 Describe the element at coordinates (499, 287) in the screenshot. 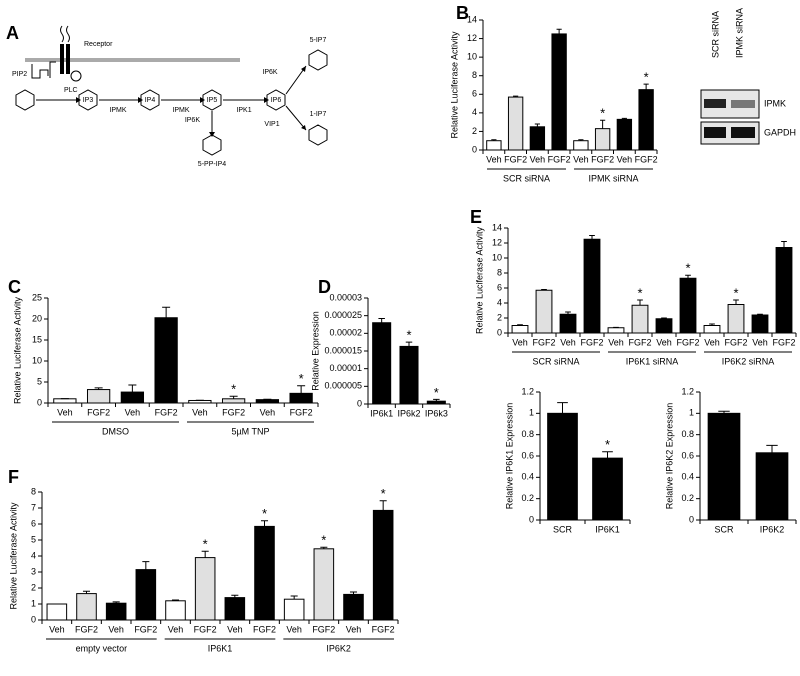

I see `y-tick-label: 6` at that location.